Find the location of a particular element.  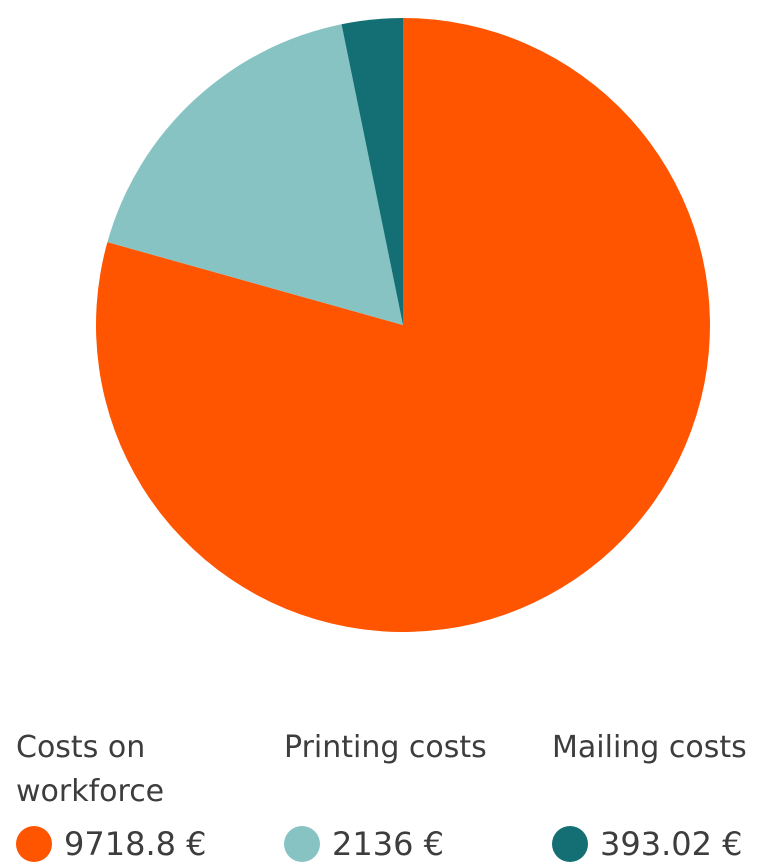

legend-value-workforce: 9718.8 € is located at coordinates (135, 844).